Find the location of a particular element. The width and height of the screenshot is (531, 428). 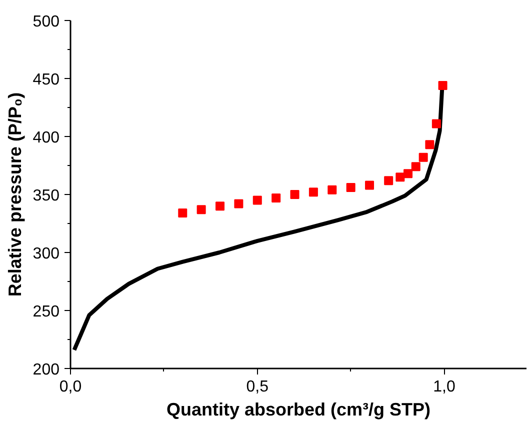

x-axis-title: Quantity absorbed (cm³/g STP) is located at coordinates (298, 410).